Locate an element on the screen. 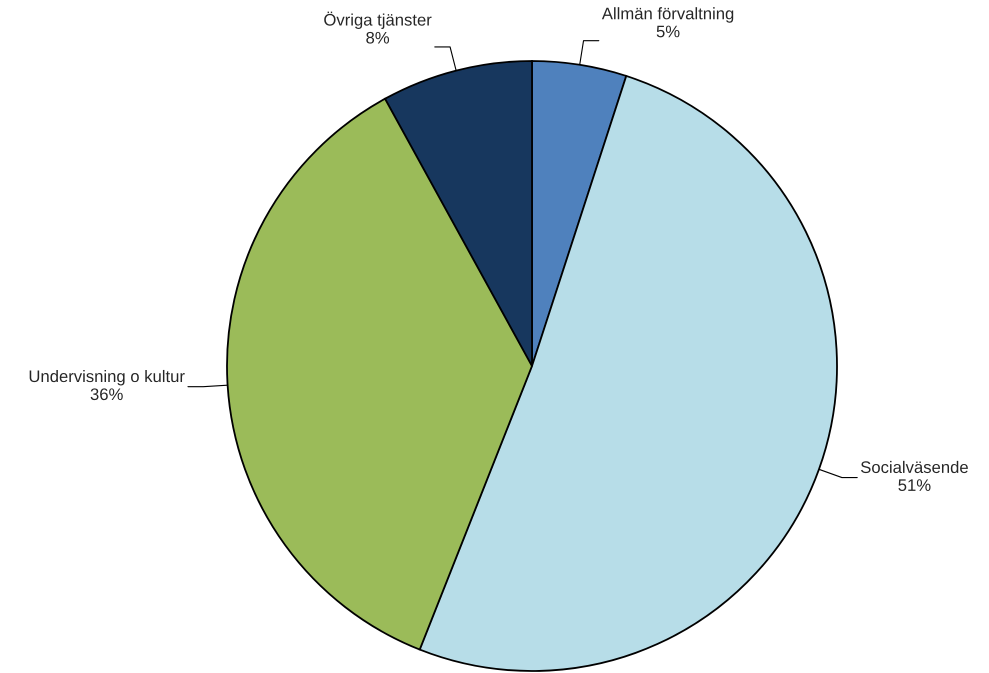  slice-label: Övriga tjänster is located at coordinates (378, 20).